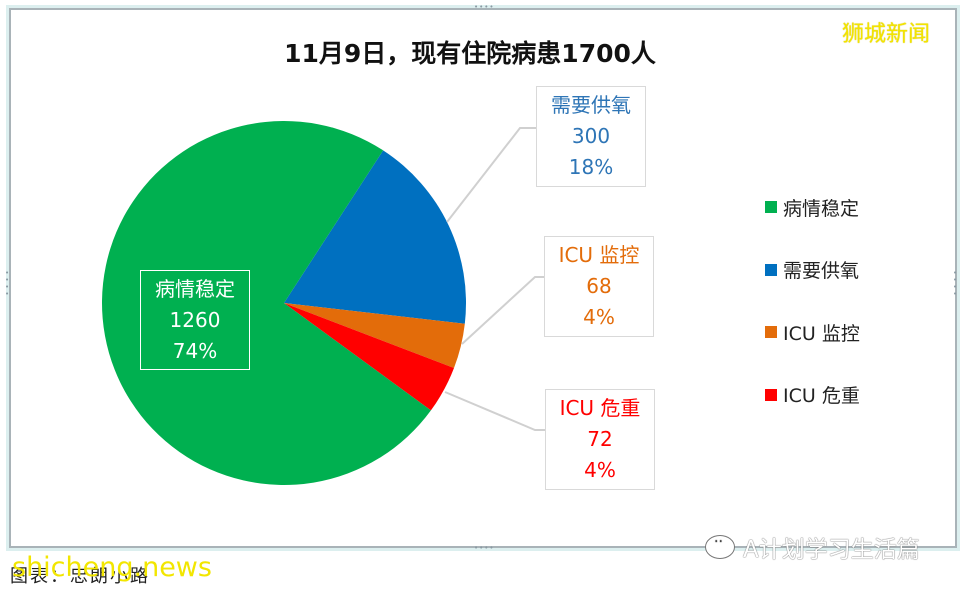 The height and width of the screenshot is (590, 965). Describe the element at coordinates (80, 576) in the screenshot. I see `figure-caption: 图表：忠朗小路` at that location.